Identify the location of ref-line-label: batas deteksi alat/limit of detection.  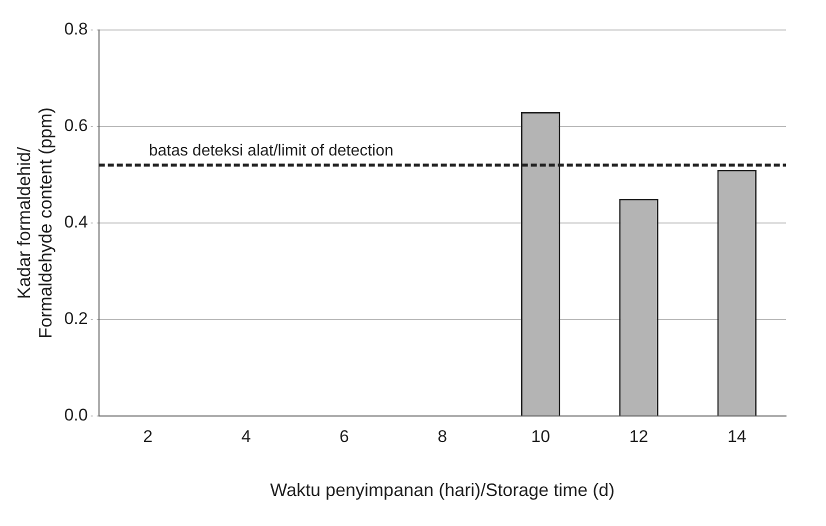
(271, 151).